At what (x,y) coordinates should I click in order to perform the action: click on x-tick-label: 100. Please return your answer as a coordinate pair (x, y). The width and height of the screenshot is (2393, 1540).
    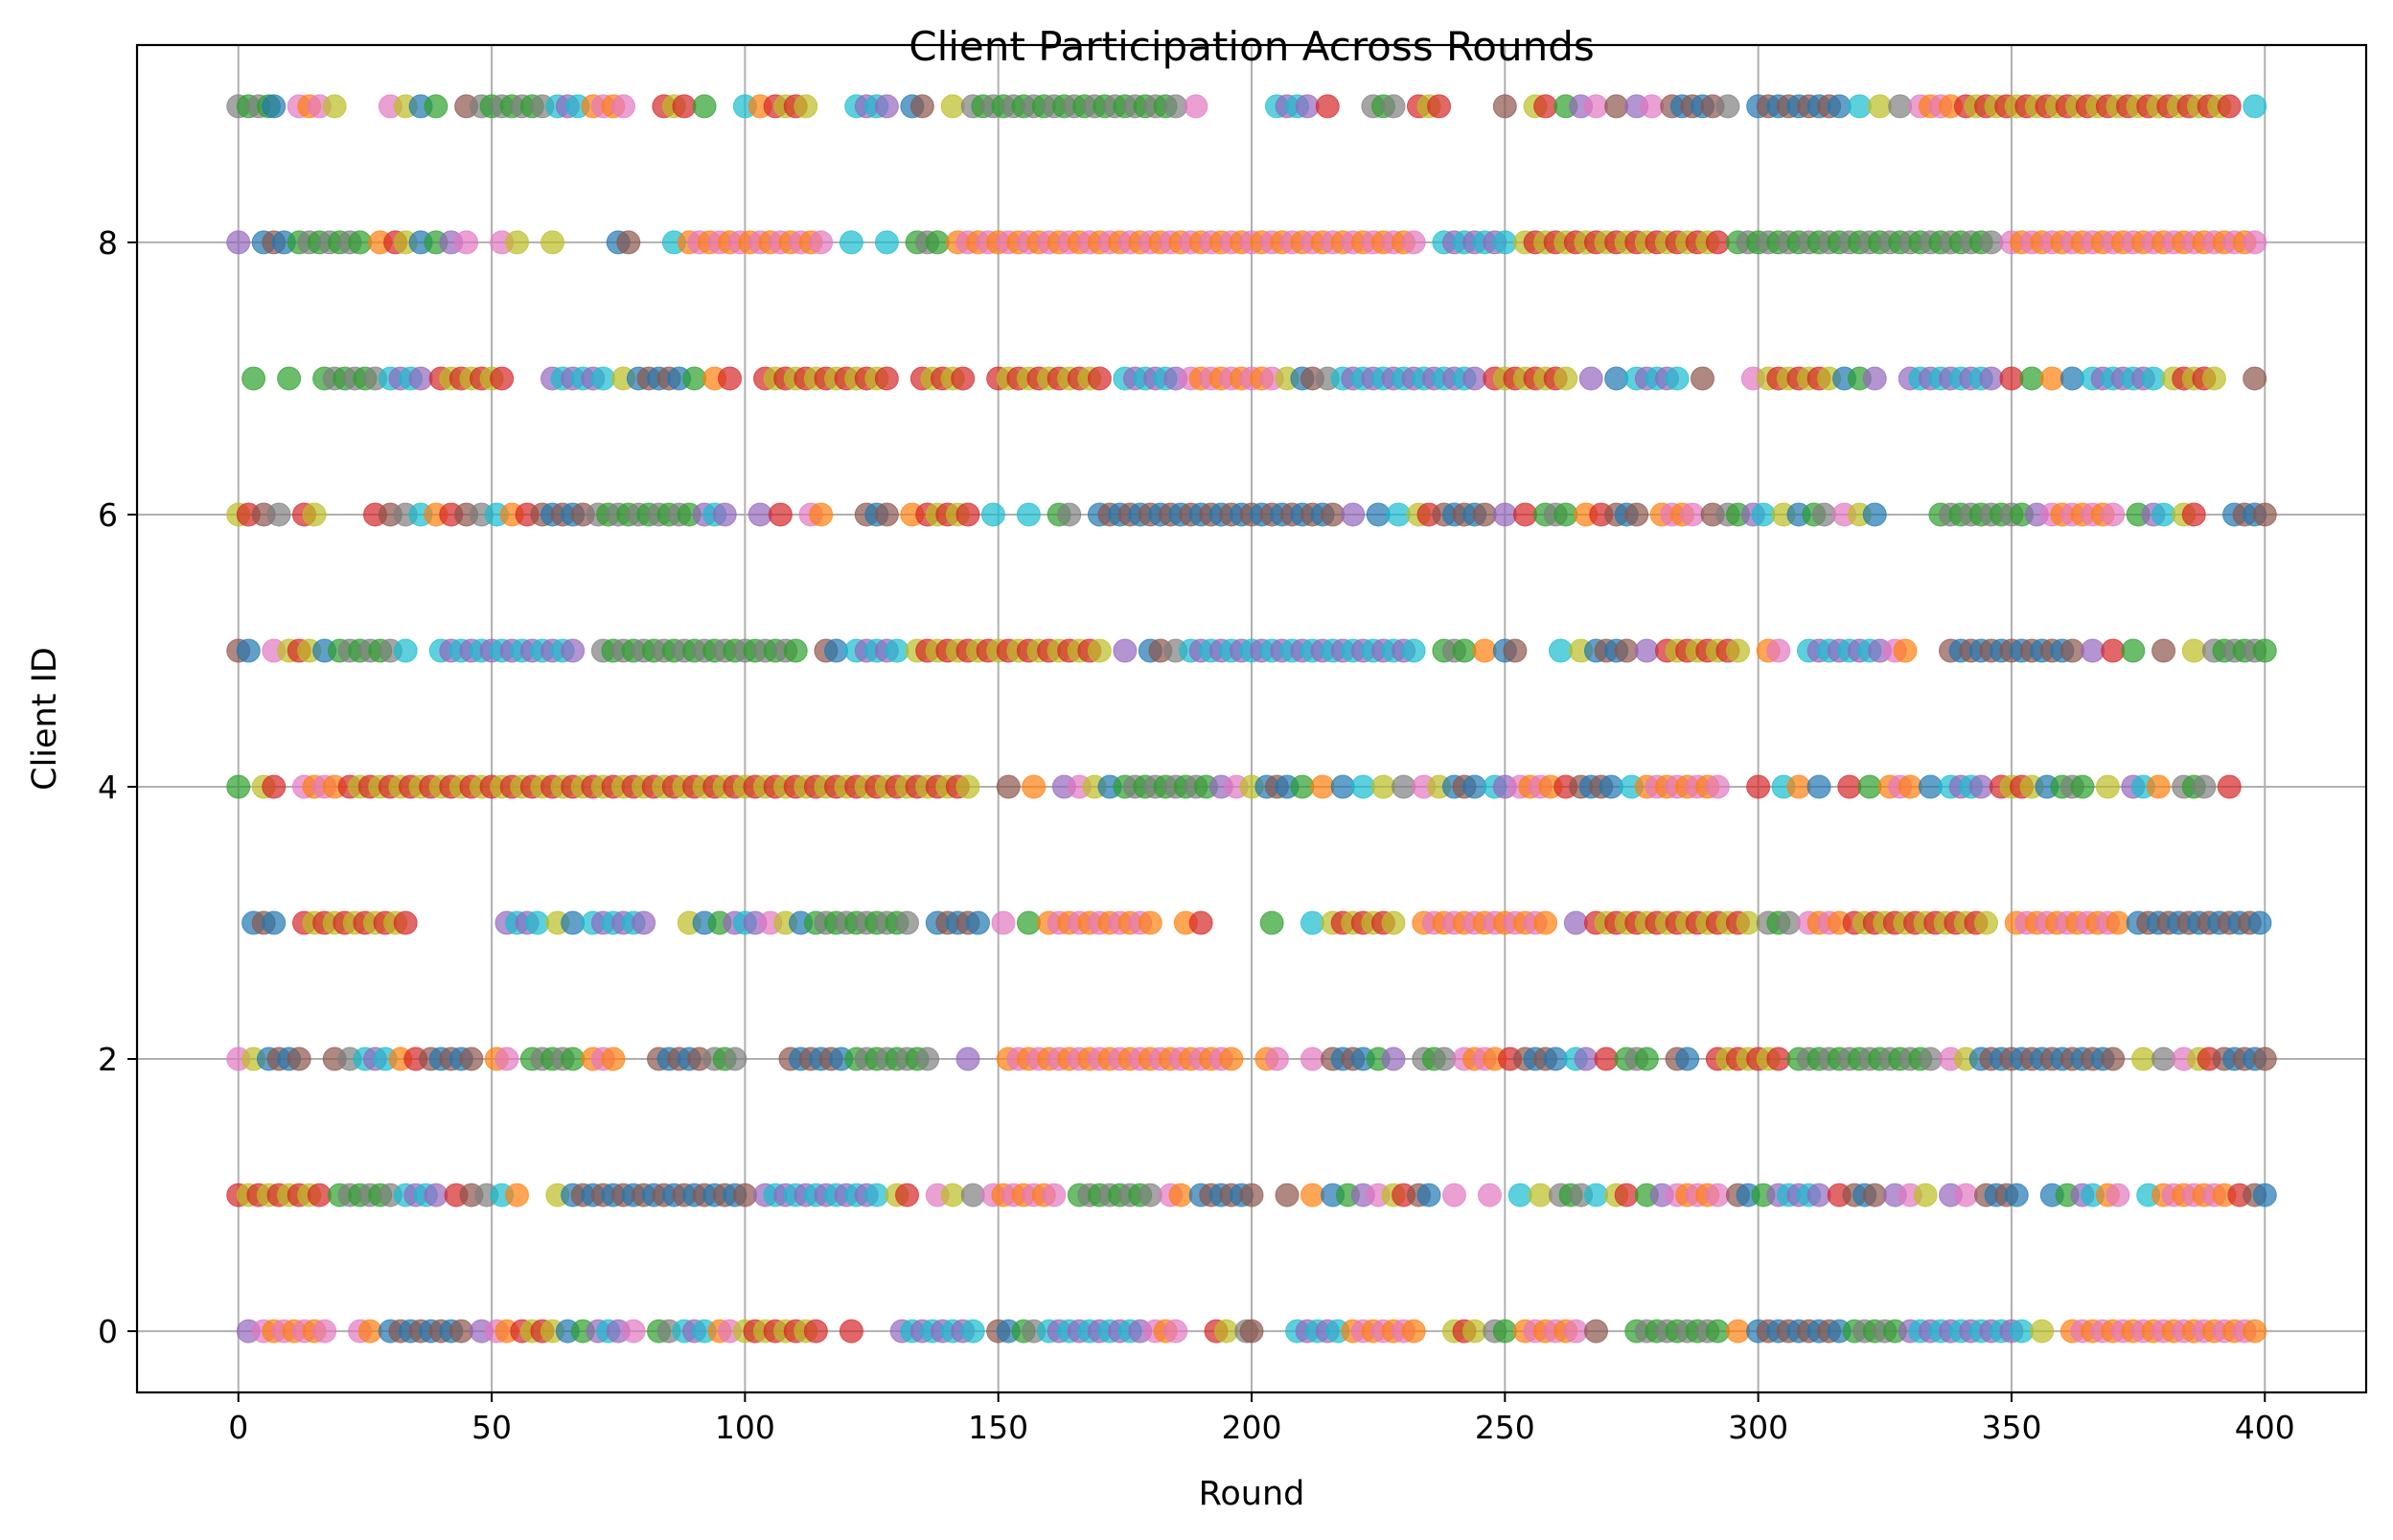
    Looking at the image, I should click on (745, 1427).